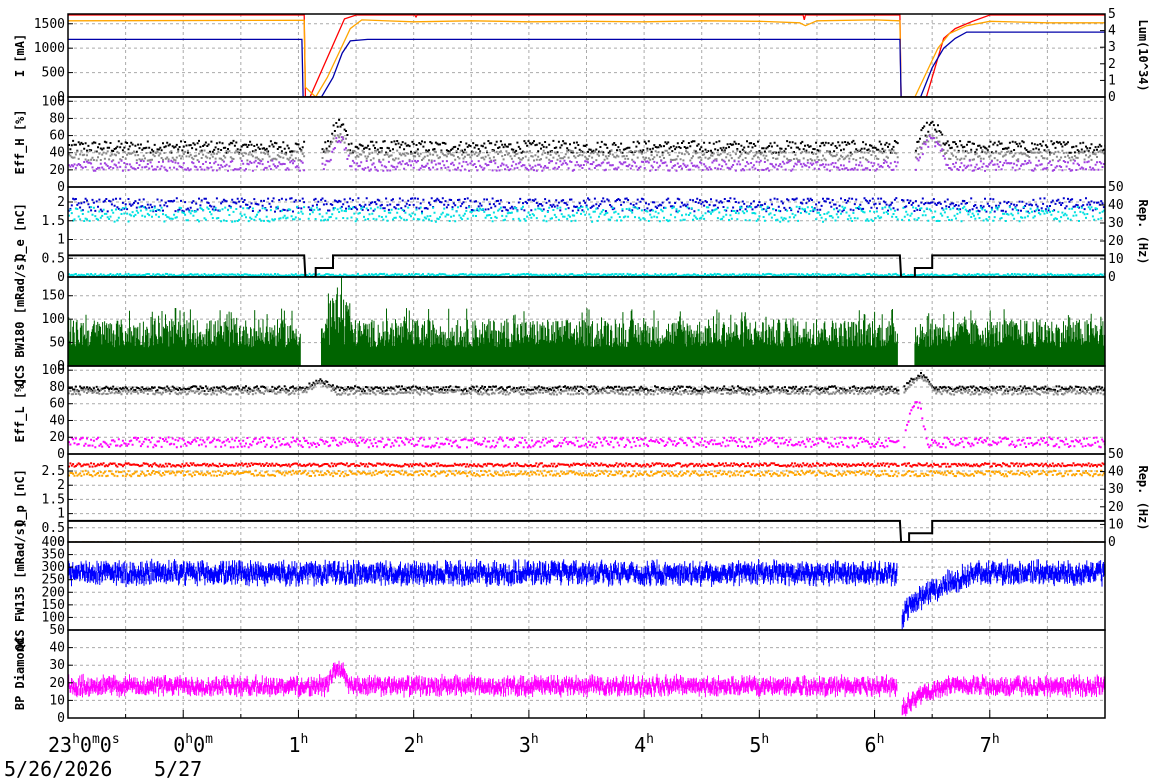  I want to click on y-tick-label: 30, so click(57, 665).